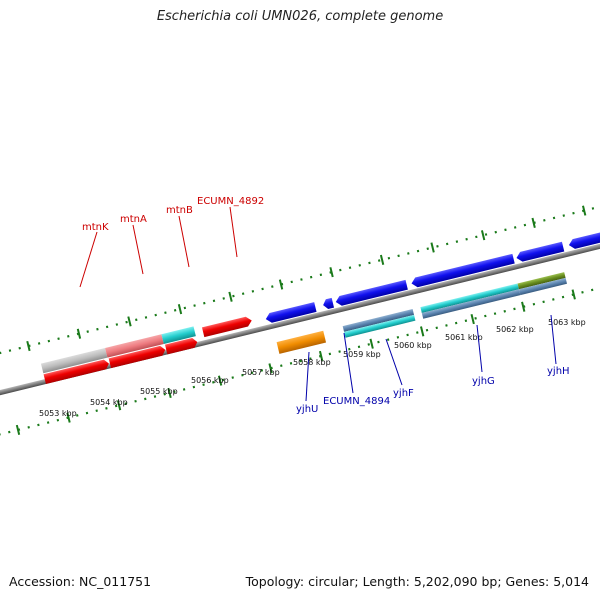  What do you see at coordinates (307, 376) in the screenshot?
I see `leader-line-yjhU` at bounding box center [307, 376].